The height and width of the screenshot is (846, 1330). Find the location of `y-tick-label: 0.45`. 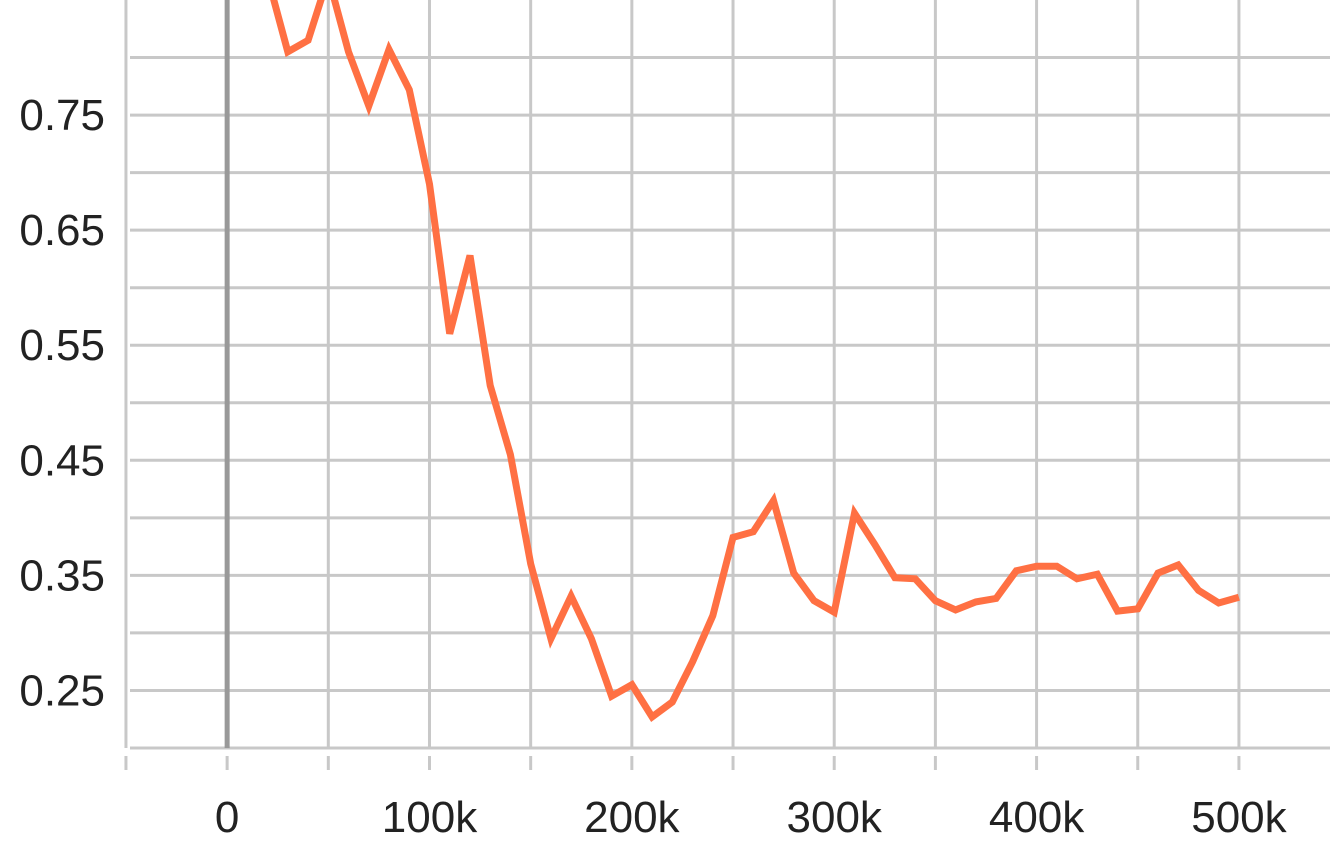

y-tick-label: 0.45 is located at coordinates (62, 460).